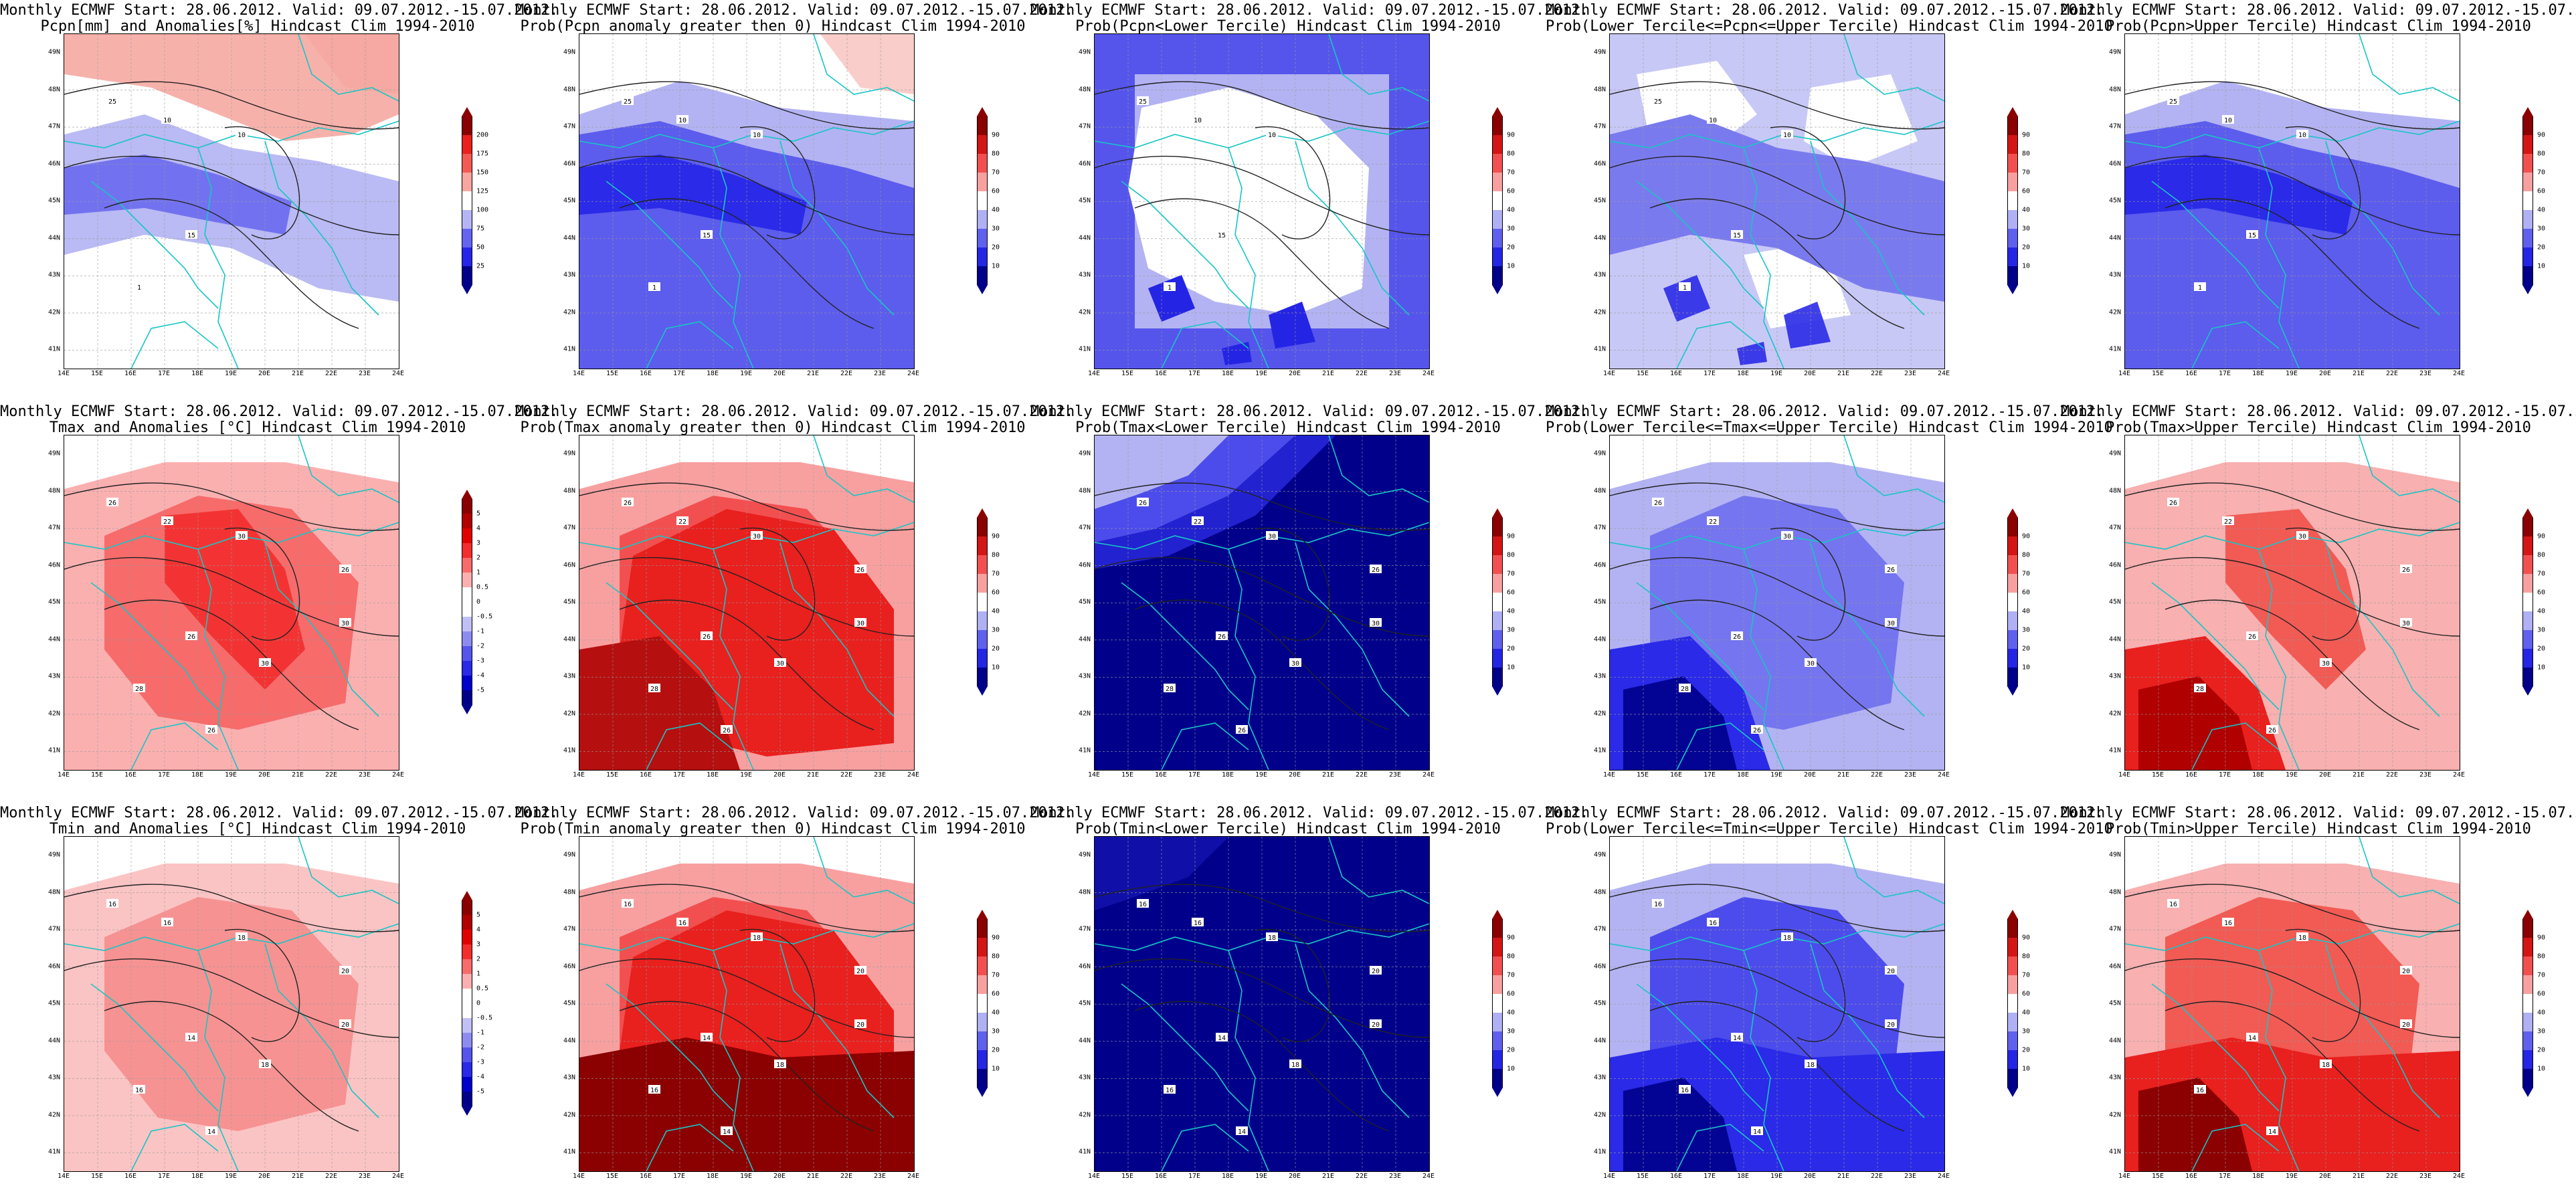 This screenshot has width=2576, height=1204. I want to click on lat-tick-label: 49N, so click(54, 52).